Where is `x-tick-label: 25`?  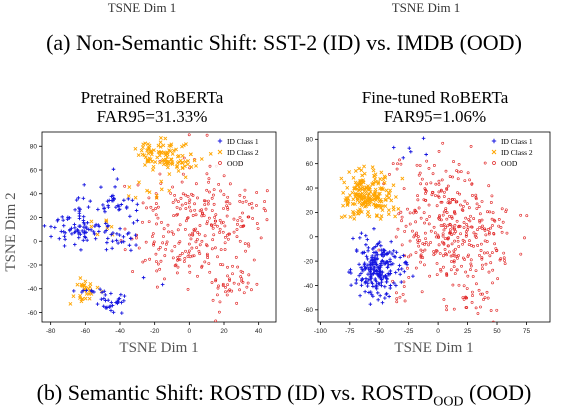
x-tick-label: 25 is located at coordinates (468, 331).